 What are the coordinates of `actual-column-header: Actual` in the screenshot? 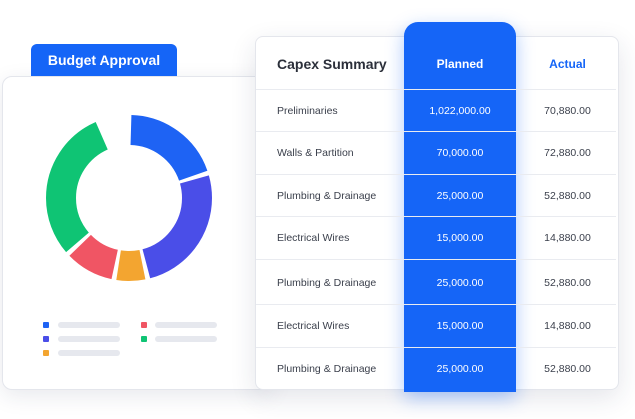 It's located at (567, 64).